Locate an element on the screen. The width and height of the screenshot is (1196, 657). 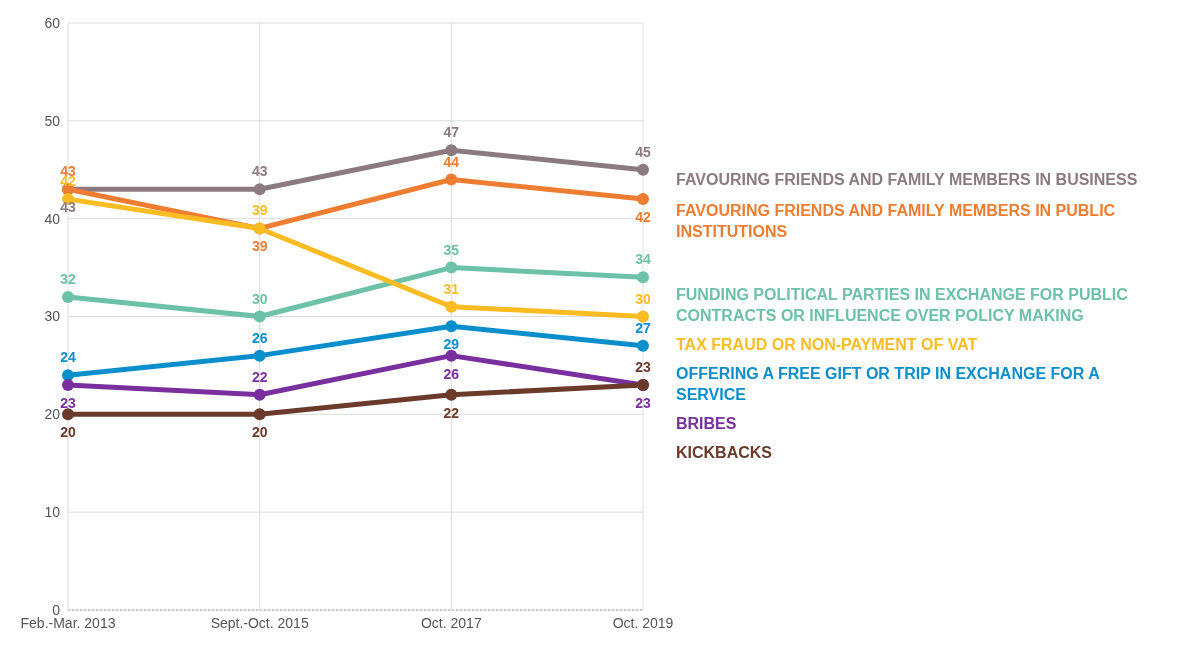
x-tick-label: Sept.-Oct. 2015 is located at coordinates (259, 622).